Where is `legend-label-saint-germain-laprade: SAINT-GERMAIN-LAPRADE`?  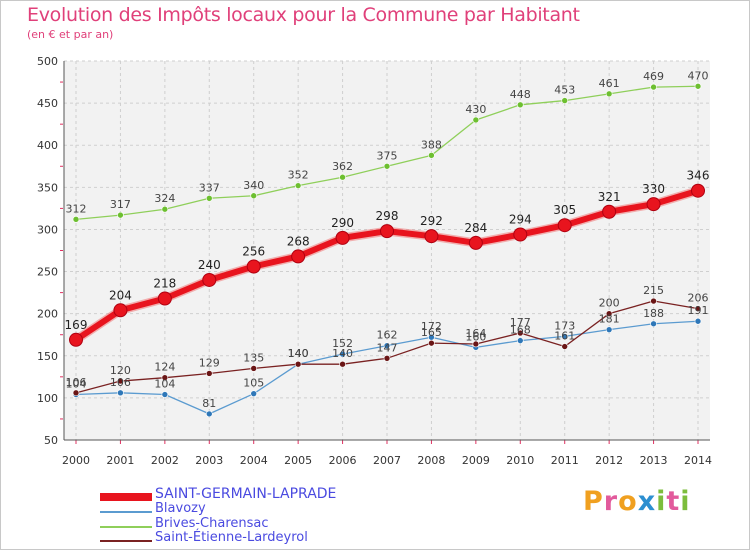
legend-label-saint-germain-laprade: SAINT-GERMAIN-LAPRADE is located at coordinates (246, 494).